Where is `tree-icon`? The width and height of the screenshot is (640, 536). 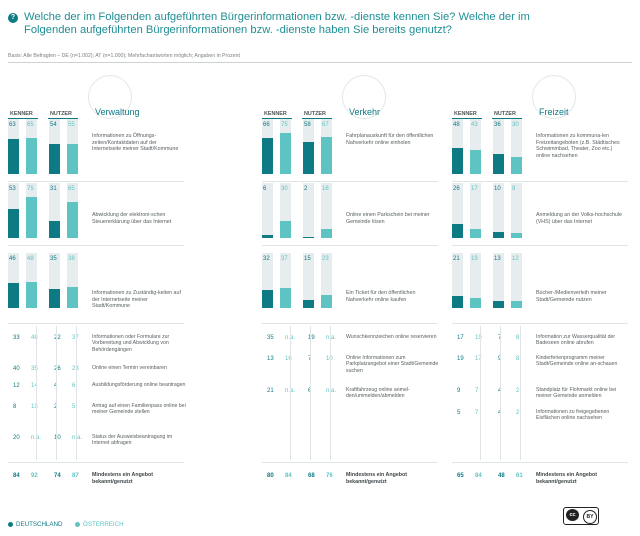 tree-icon is located at coordinates (554, 97).